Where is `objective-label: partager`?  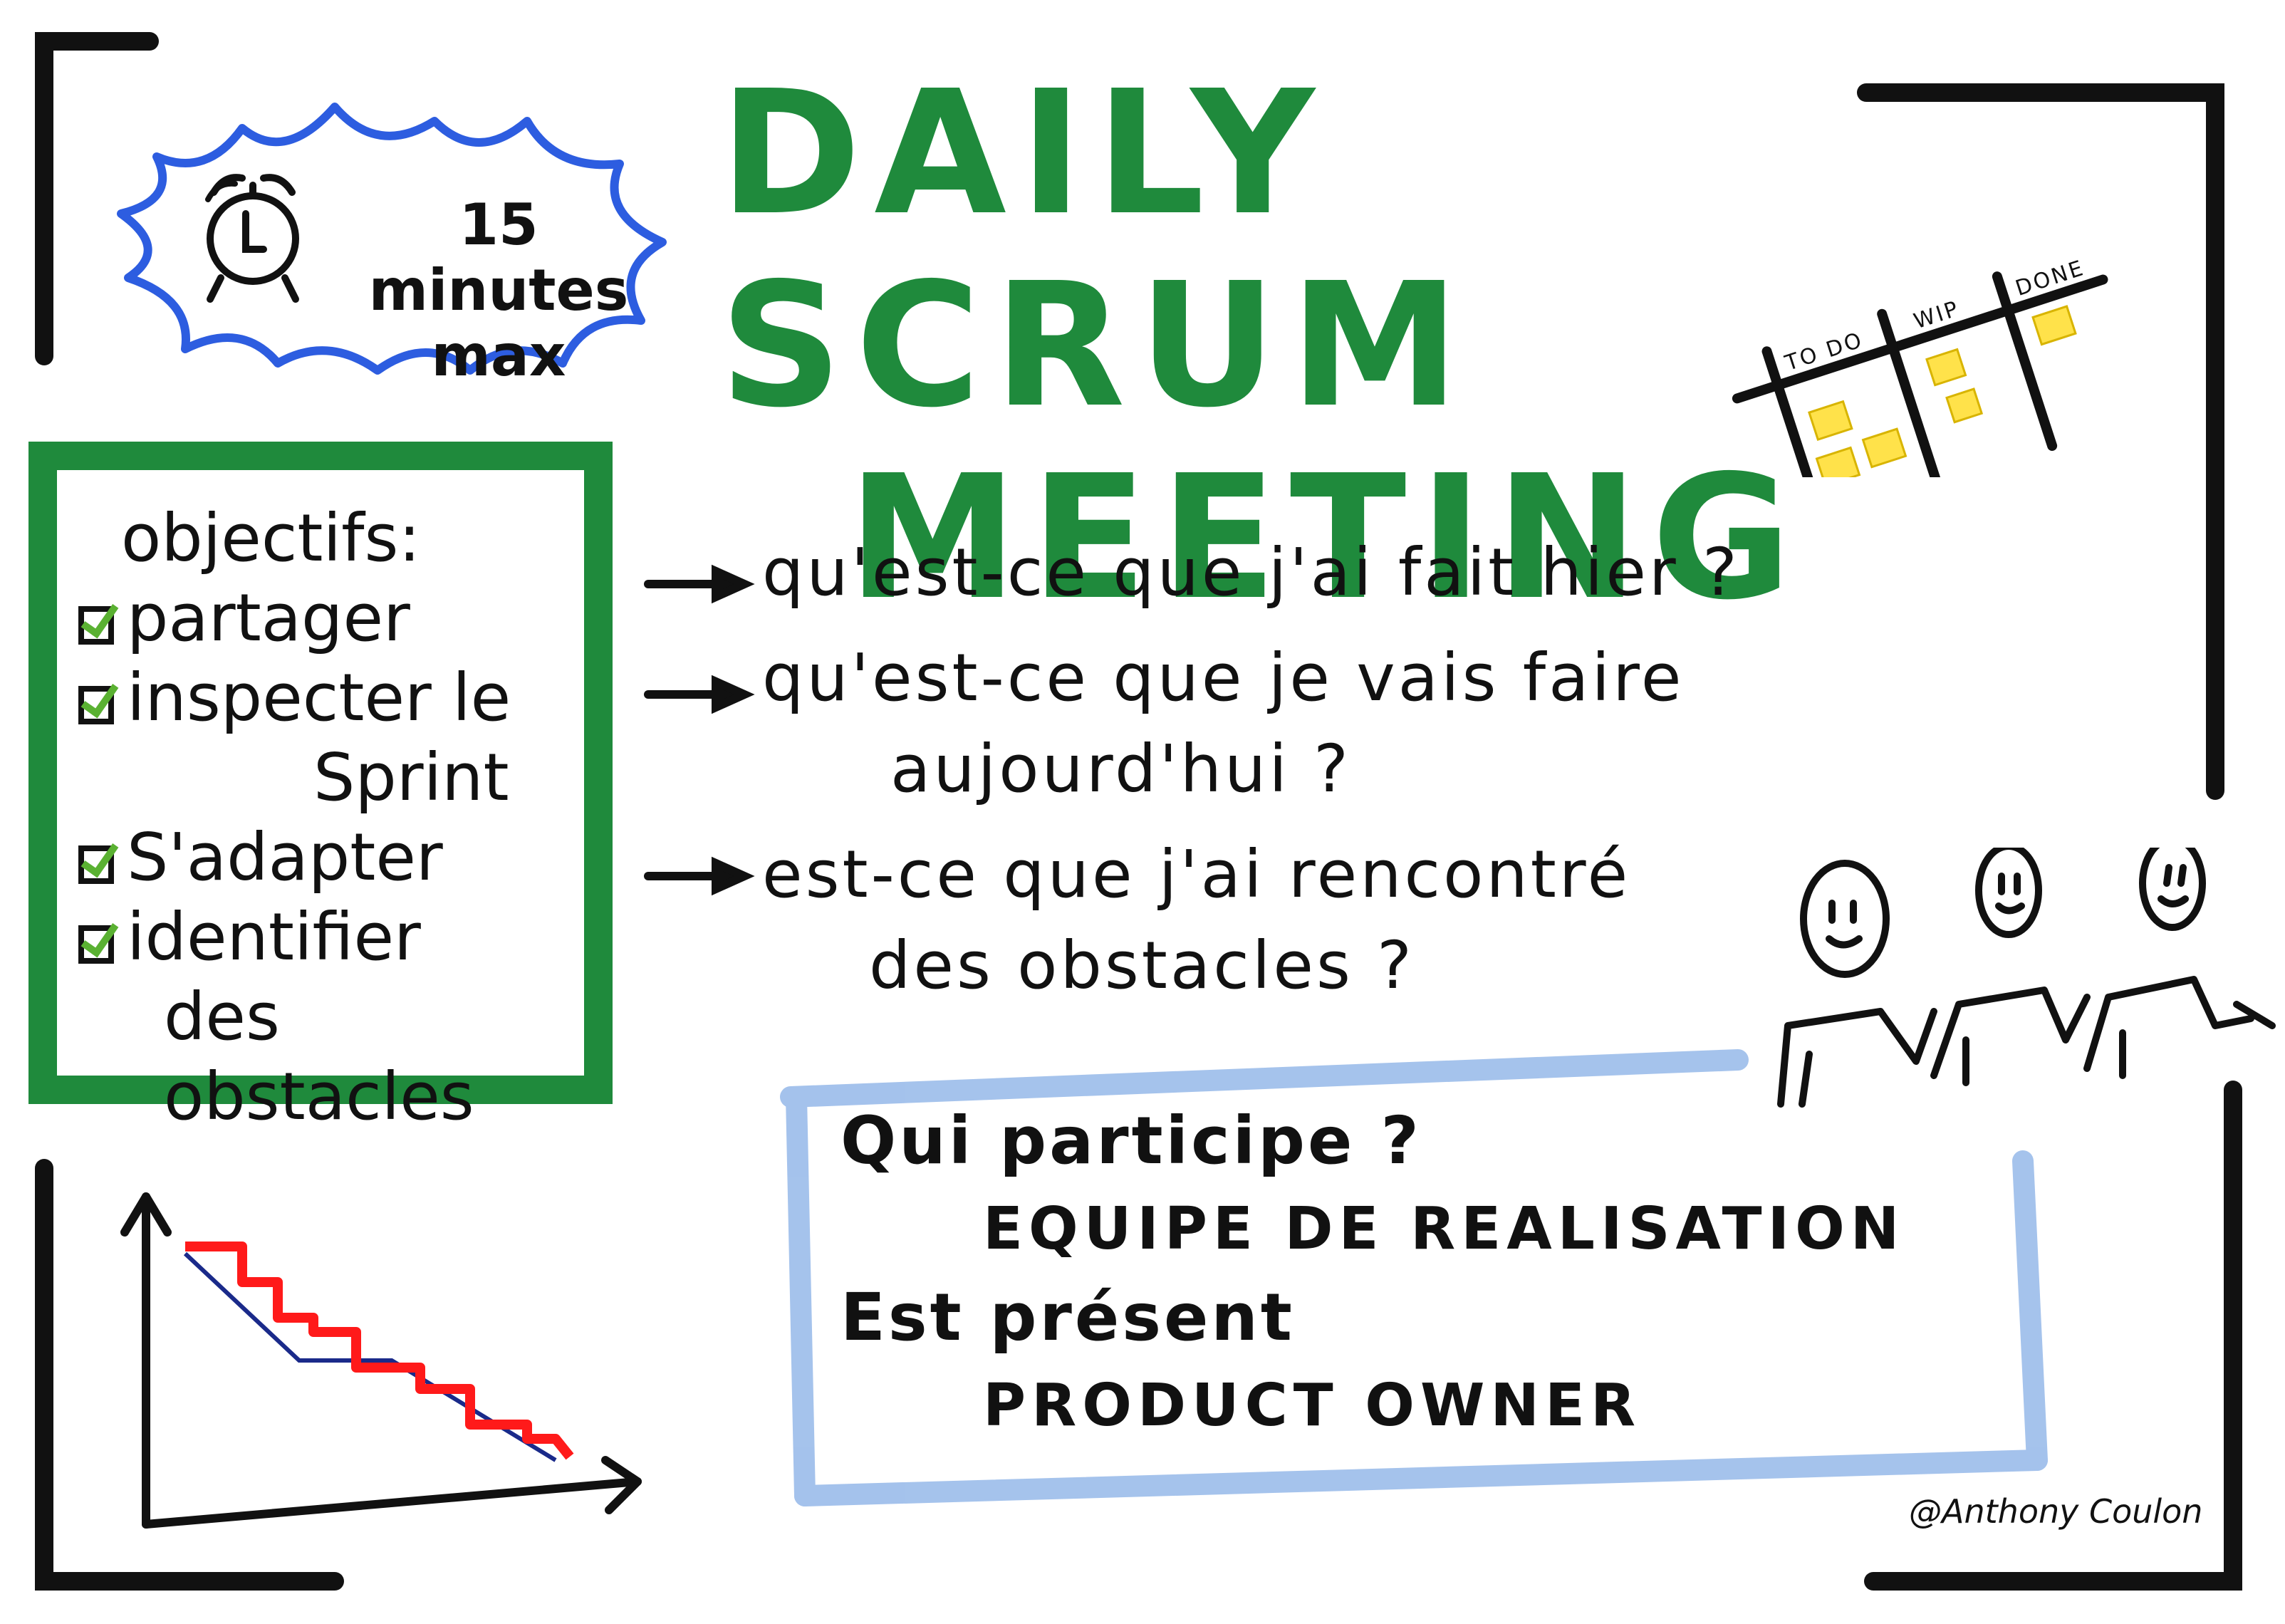
objective-label: partager is located at coordinates (268, 618).